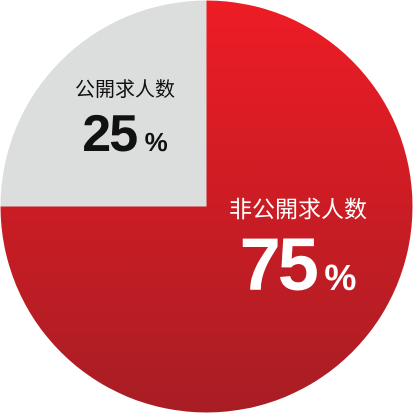 The height and width of the screenshot is (413, 413). What do you see at coordinates (298, 209) in the screenshot?
I see `slice-label-private-jobs: 非公開求人数` at bounding box center [298, 209].